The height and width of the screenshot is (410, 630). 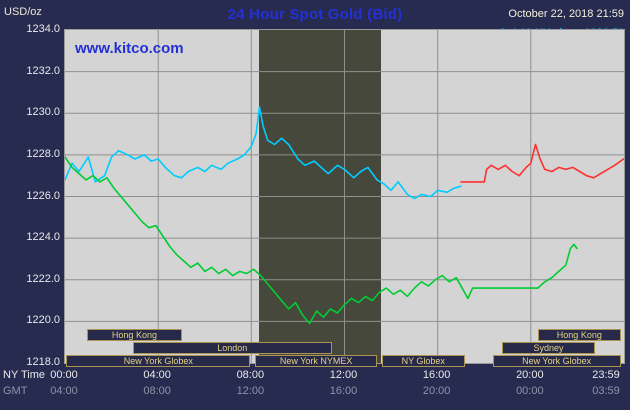 What do you see at coordinates (43, 320) in the screenshot?
I see `y-axis-tick-label: 1220.0` at bounding box center [43, 320].